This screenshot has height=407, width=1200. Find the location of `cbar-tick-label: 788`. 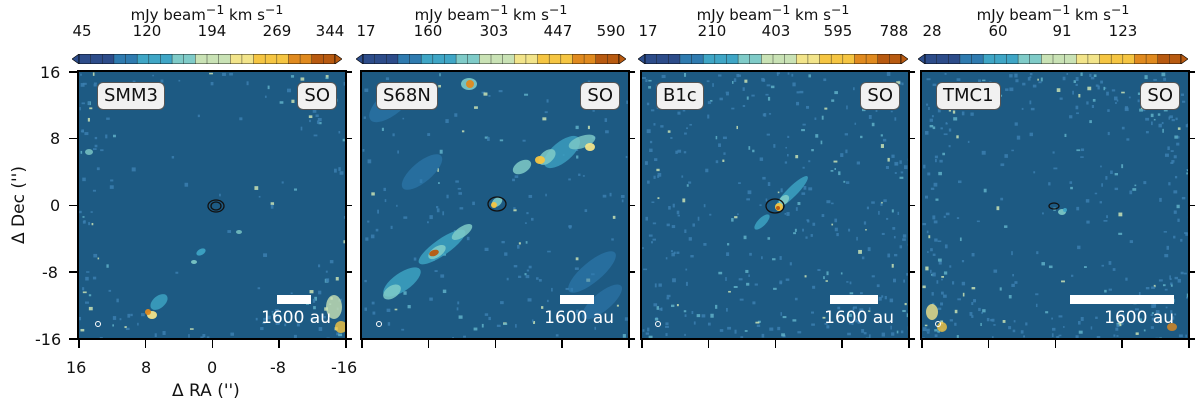

cbar-tick-label: 788 is located at coordinates (894, 31).